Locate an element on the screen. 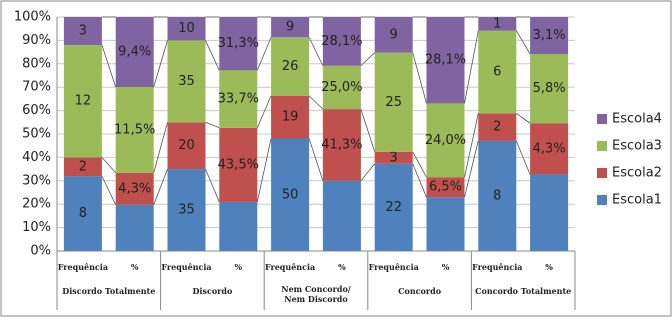 This screenshot has height=320, width=672. data-label: 43,5% is located at coordinates (238, 164).